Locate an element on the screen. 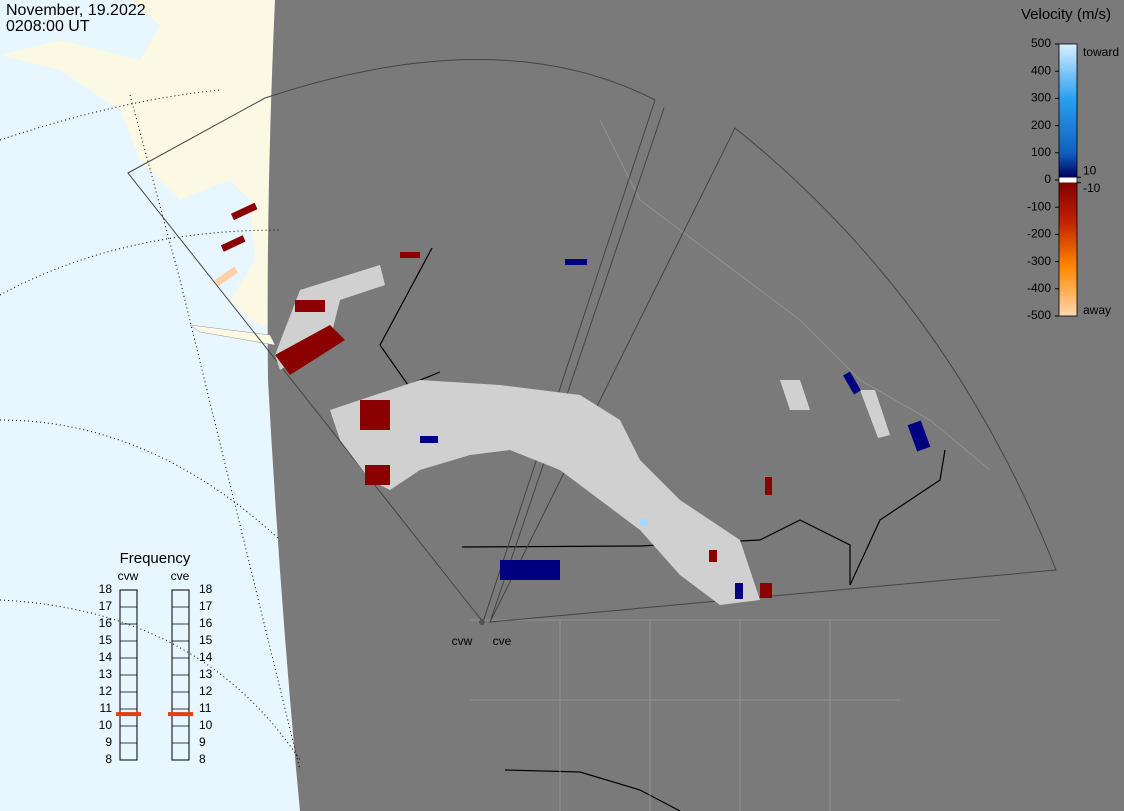 The image size is (1124, 811). colorbar-tick-label: 0 is located at coordinates (1047, 179).